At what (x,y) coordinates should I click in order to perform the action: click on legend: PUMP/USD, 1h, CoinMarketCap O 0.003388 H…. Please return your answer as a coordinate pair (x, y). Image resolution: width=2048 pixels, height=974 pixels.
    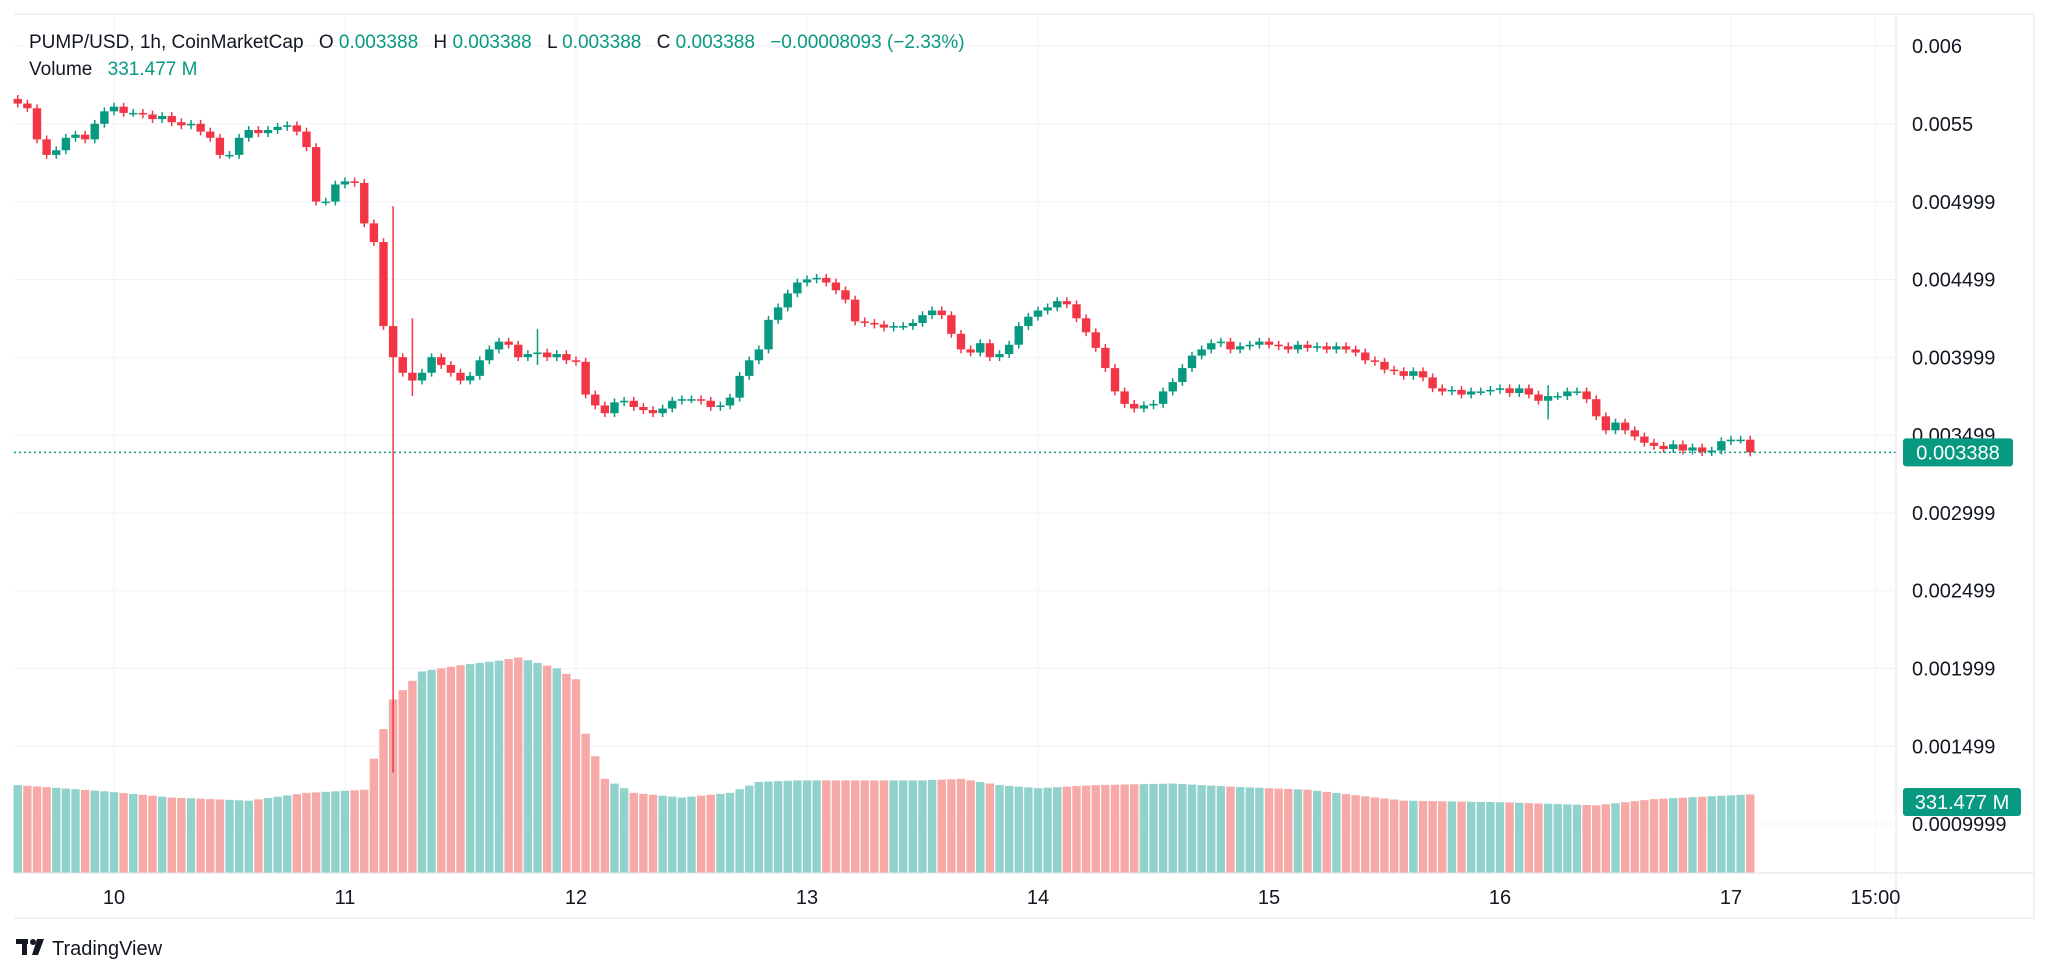
    Looking at the image, I should click on (497, 56).